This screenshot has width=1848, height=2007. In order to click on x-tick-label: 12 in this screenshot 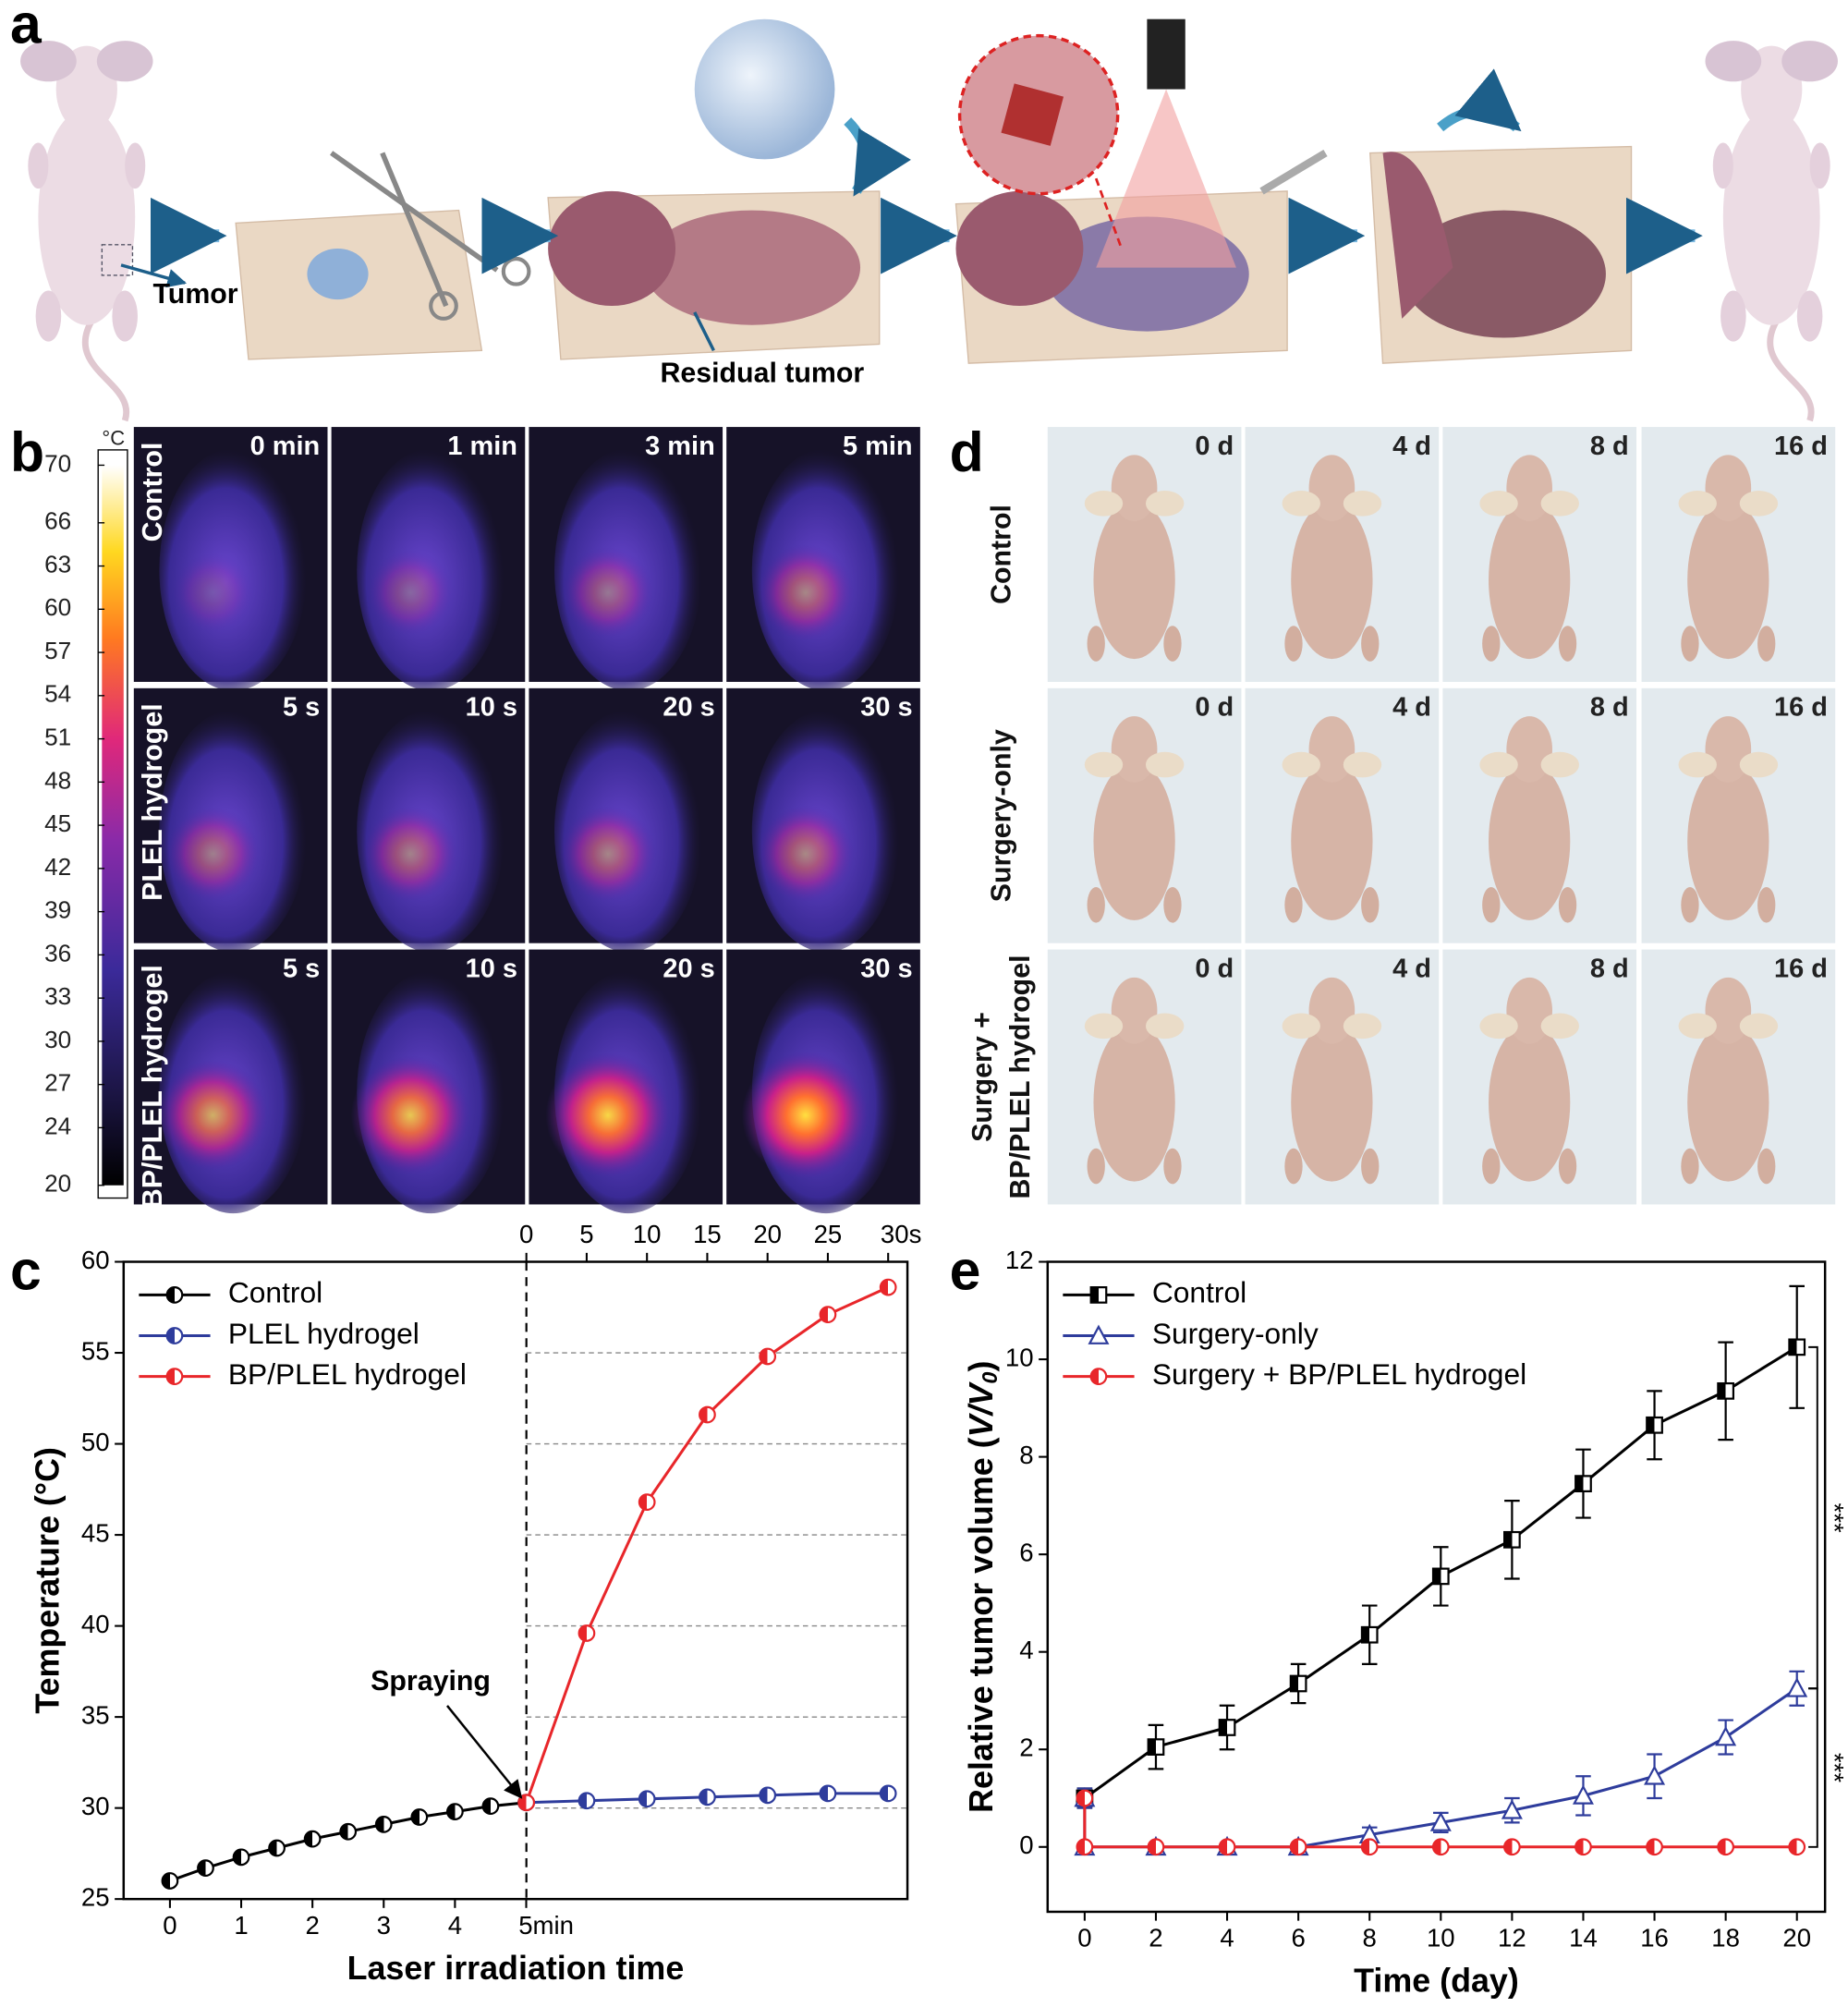, I will do `click(1512, 1938)`.